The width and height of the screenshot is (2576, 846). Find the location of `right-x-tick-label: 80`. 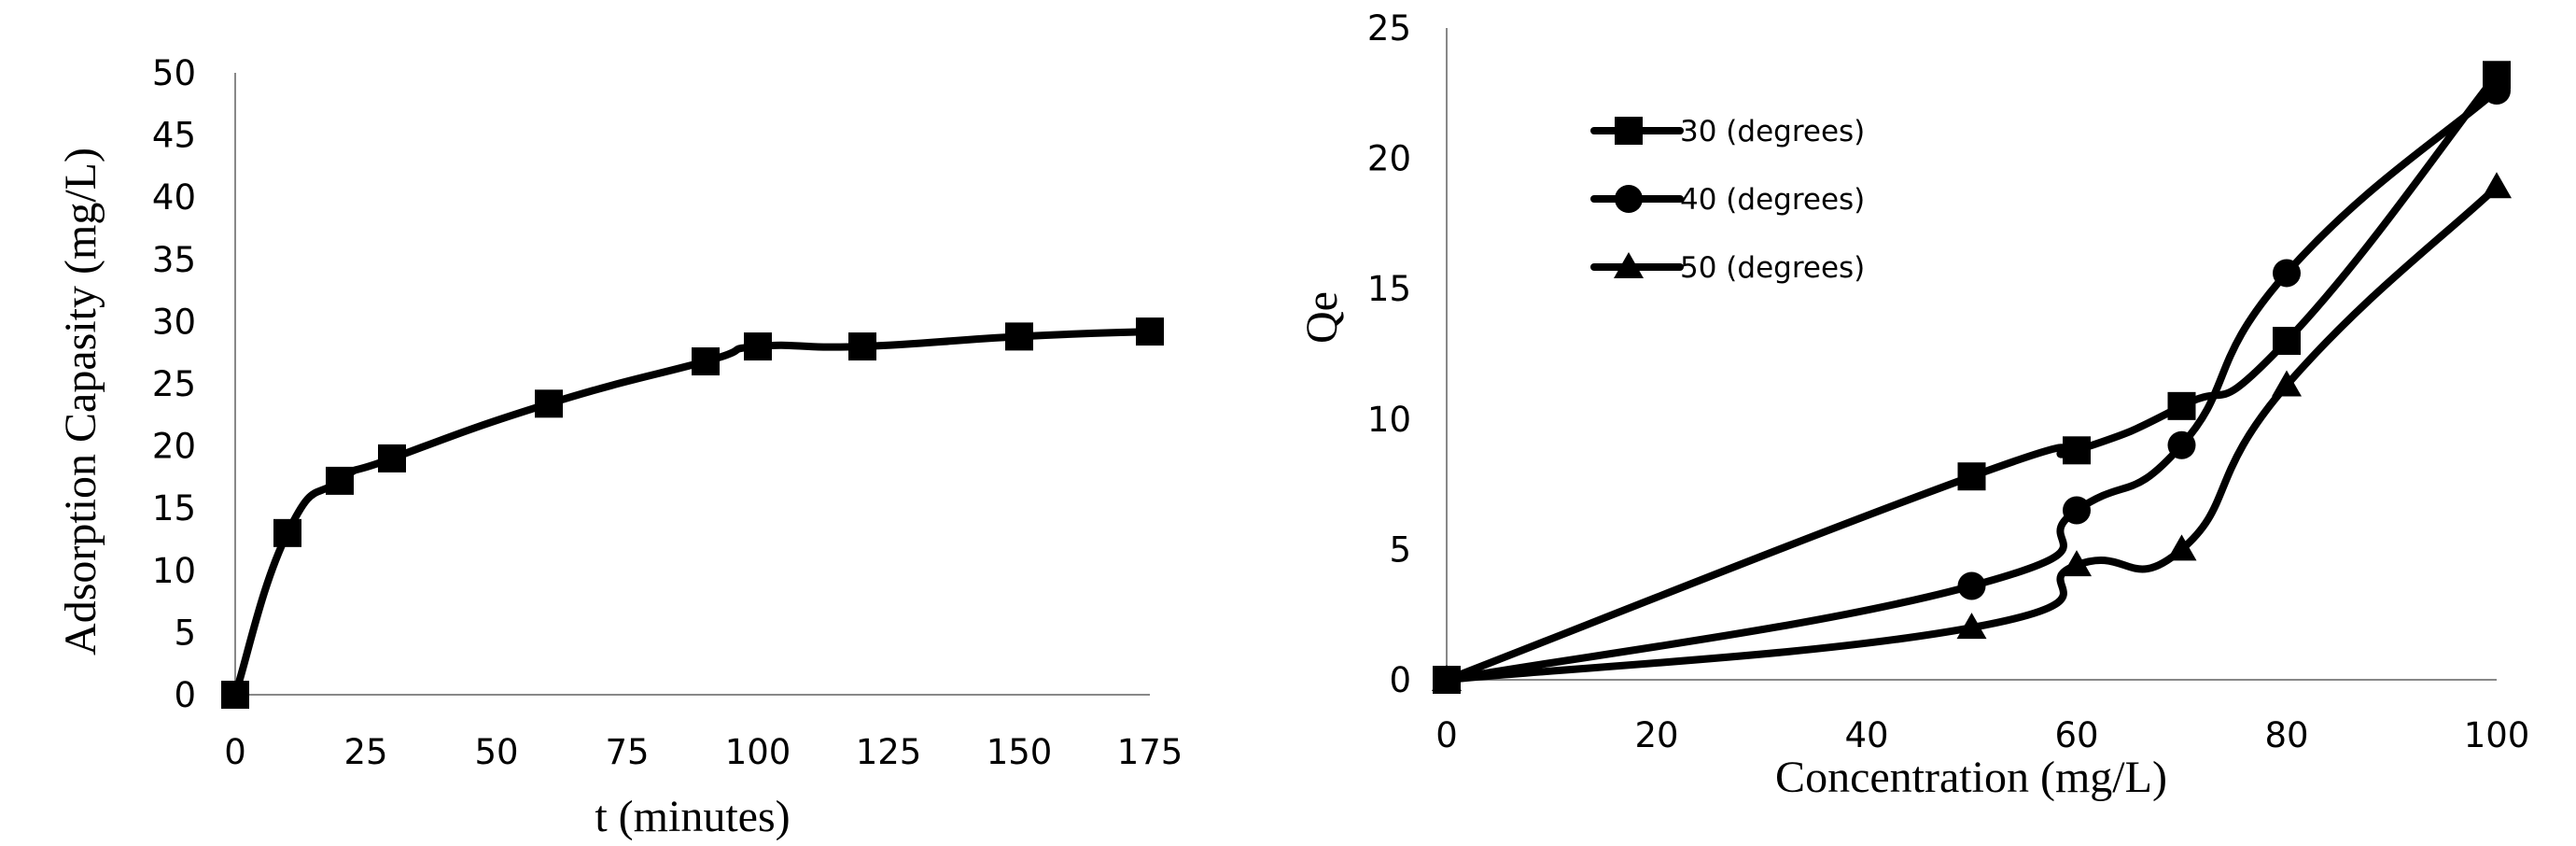

right-x-tick-label: 80 is located at coordinates (2286, 735).